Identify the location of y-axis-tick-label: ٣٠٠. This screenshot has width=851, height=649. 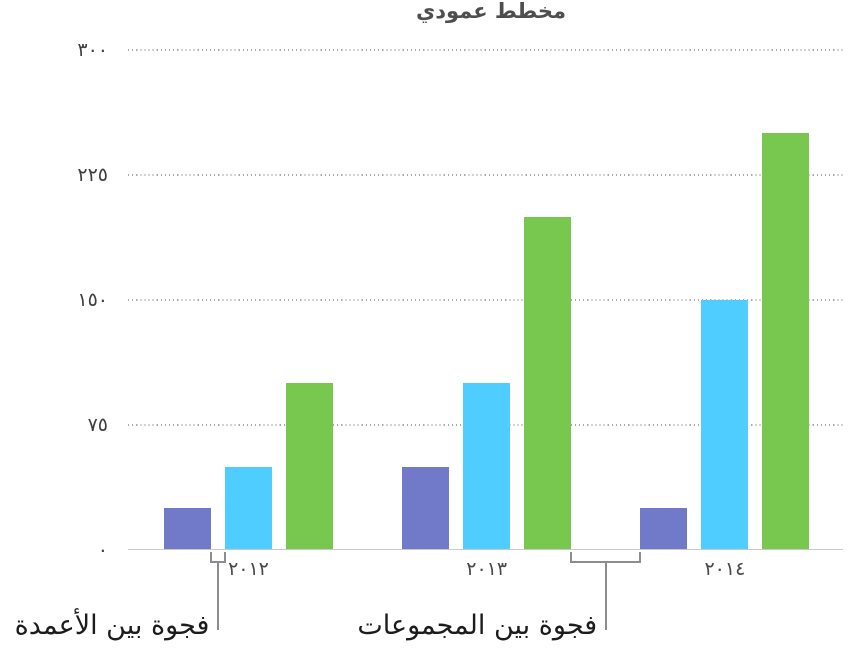
(92, 49).